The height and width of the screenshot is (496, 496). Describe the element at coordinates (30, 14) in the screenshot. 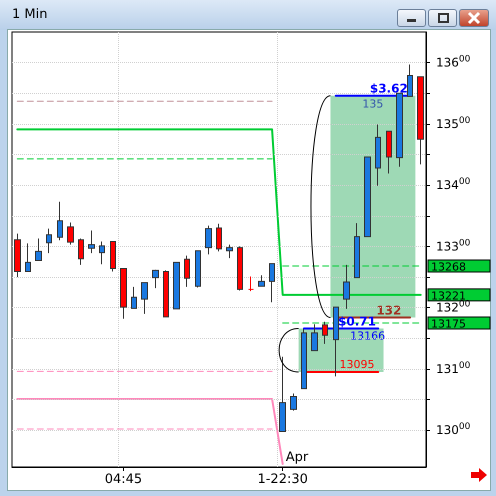

I see `chart-title: 1 Min` at that location.